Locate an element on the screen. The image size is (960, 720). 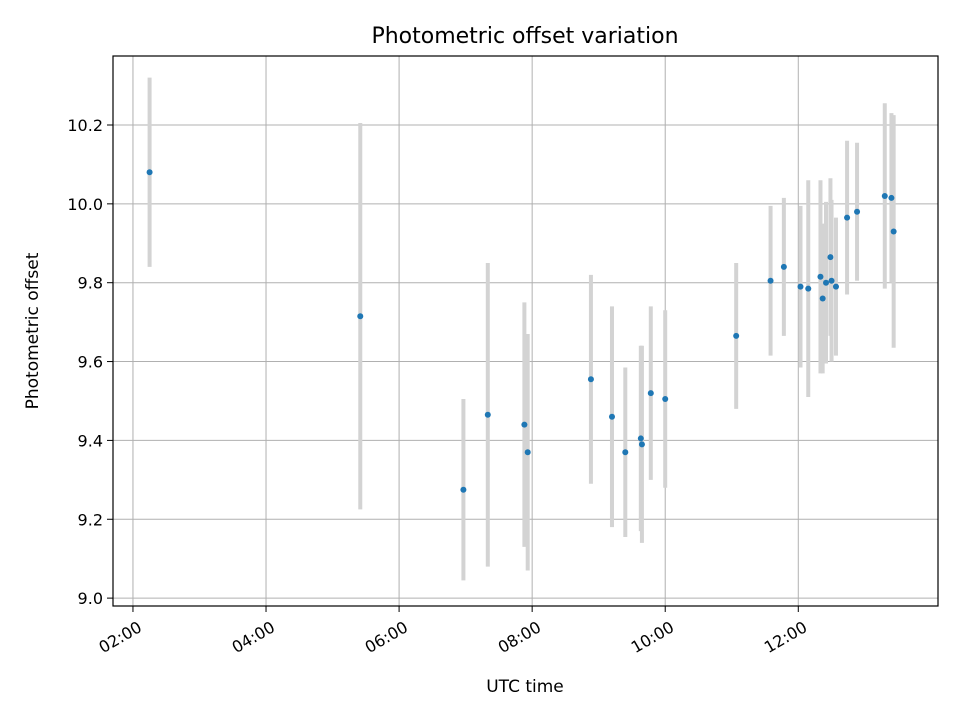
y-axis-label: Photometric offset is located at coordinates (33, 330).